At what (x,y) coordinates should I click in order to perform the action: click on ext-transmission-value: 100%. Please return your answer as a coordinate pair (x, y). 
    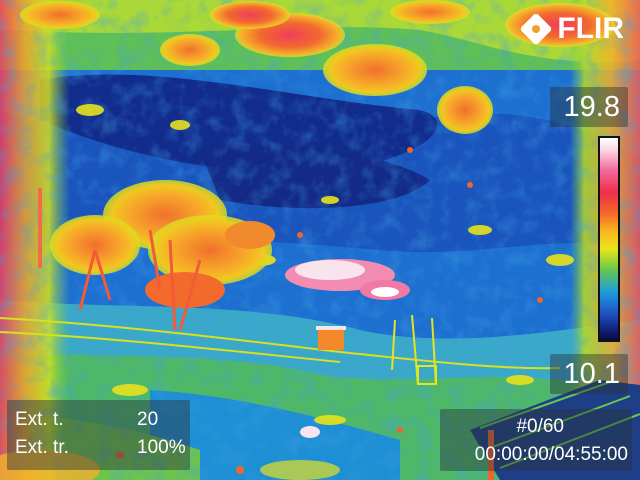
    Looking at the image, I should click on (161, 447).